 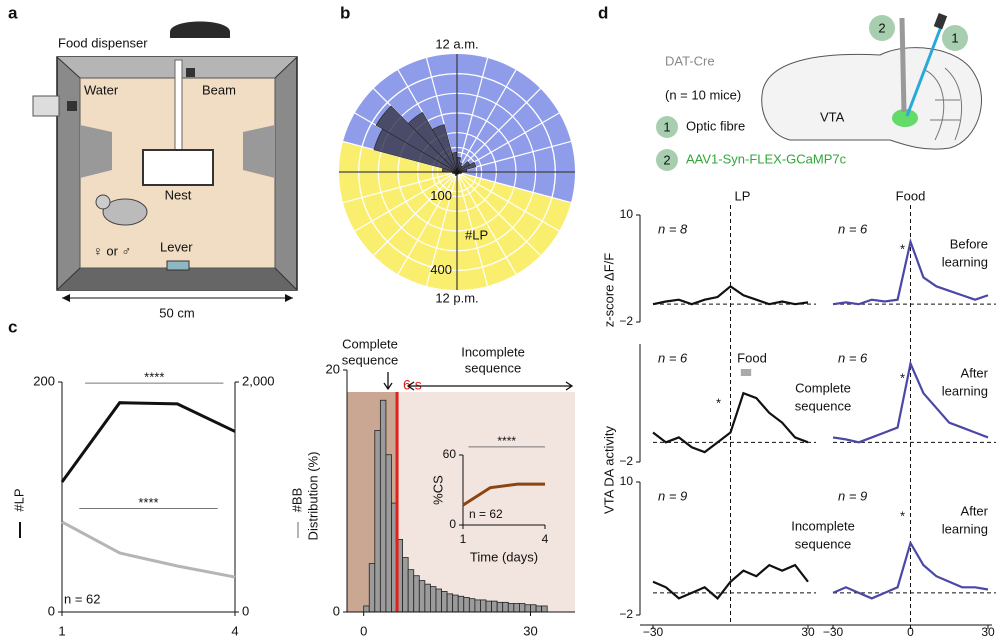 I want to click on threshold-label: 6 s, so click(x=412, y=385).